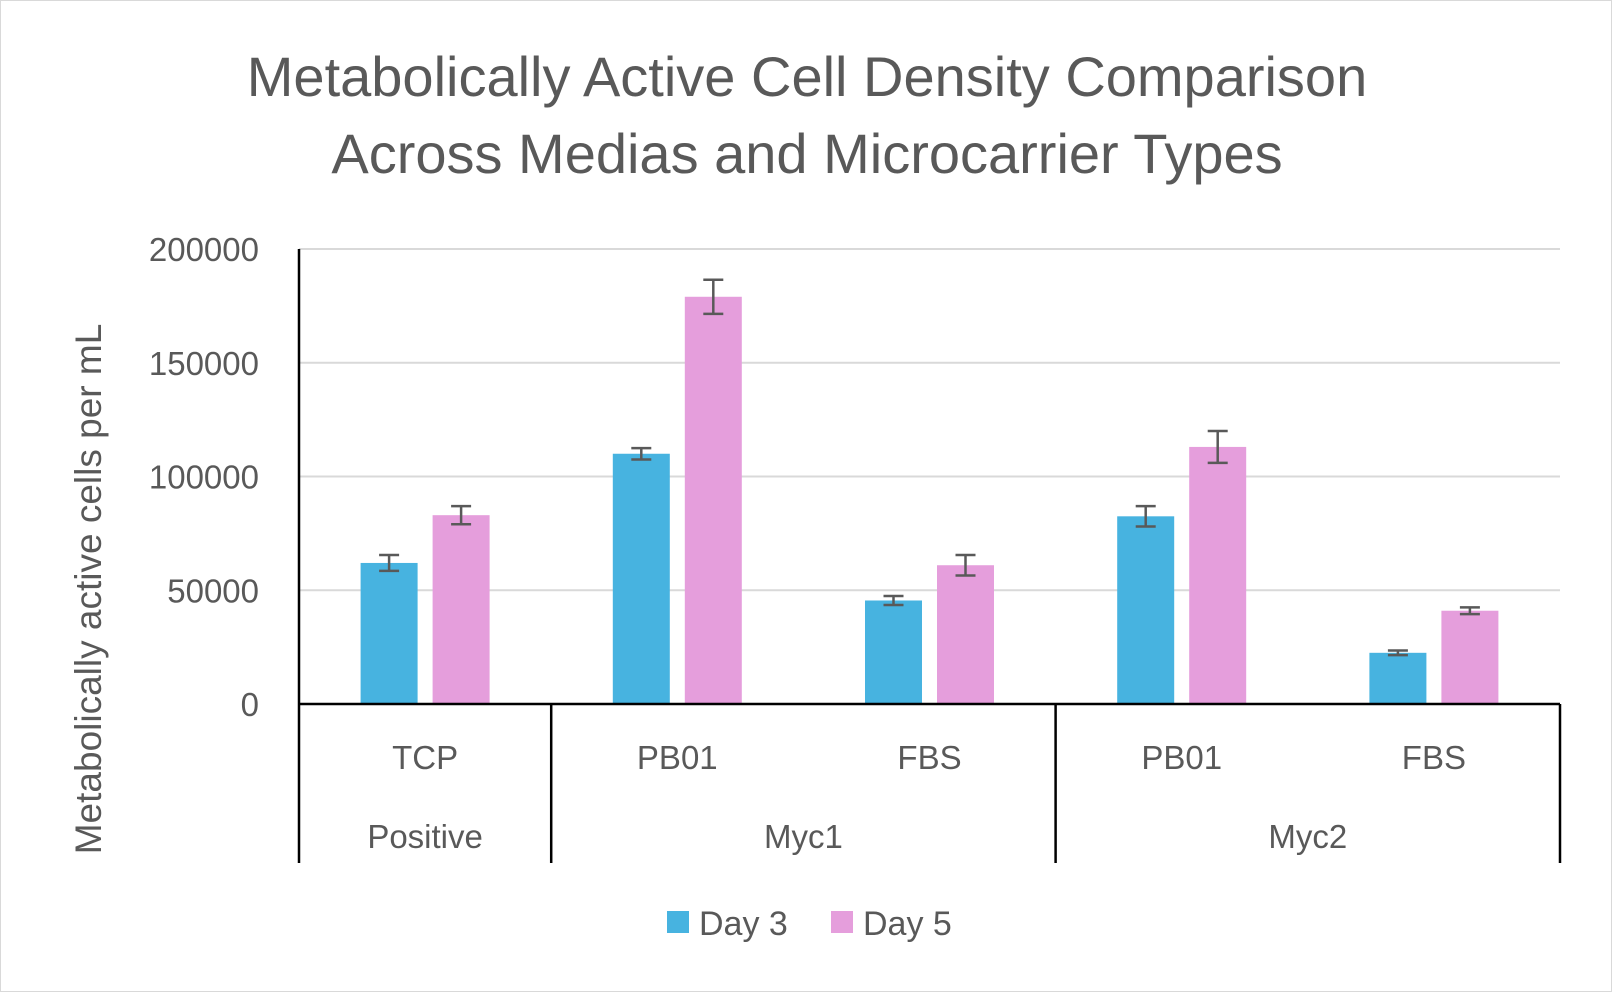 This screenshot has height=993, width=1612. What do you see at coordinates (425, 757) in the screenshot?
I see `x-tick-label: TCP` at bounding box center [425, 757].